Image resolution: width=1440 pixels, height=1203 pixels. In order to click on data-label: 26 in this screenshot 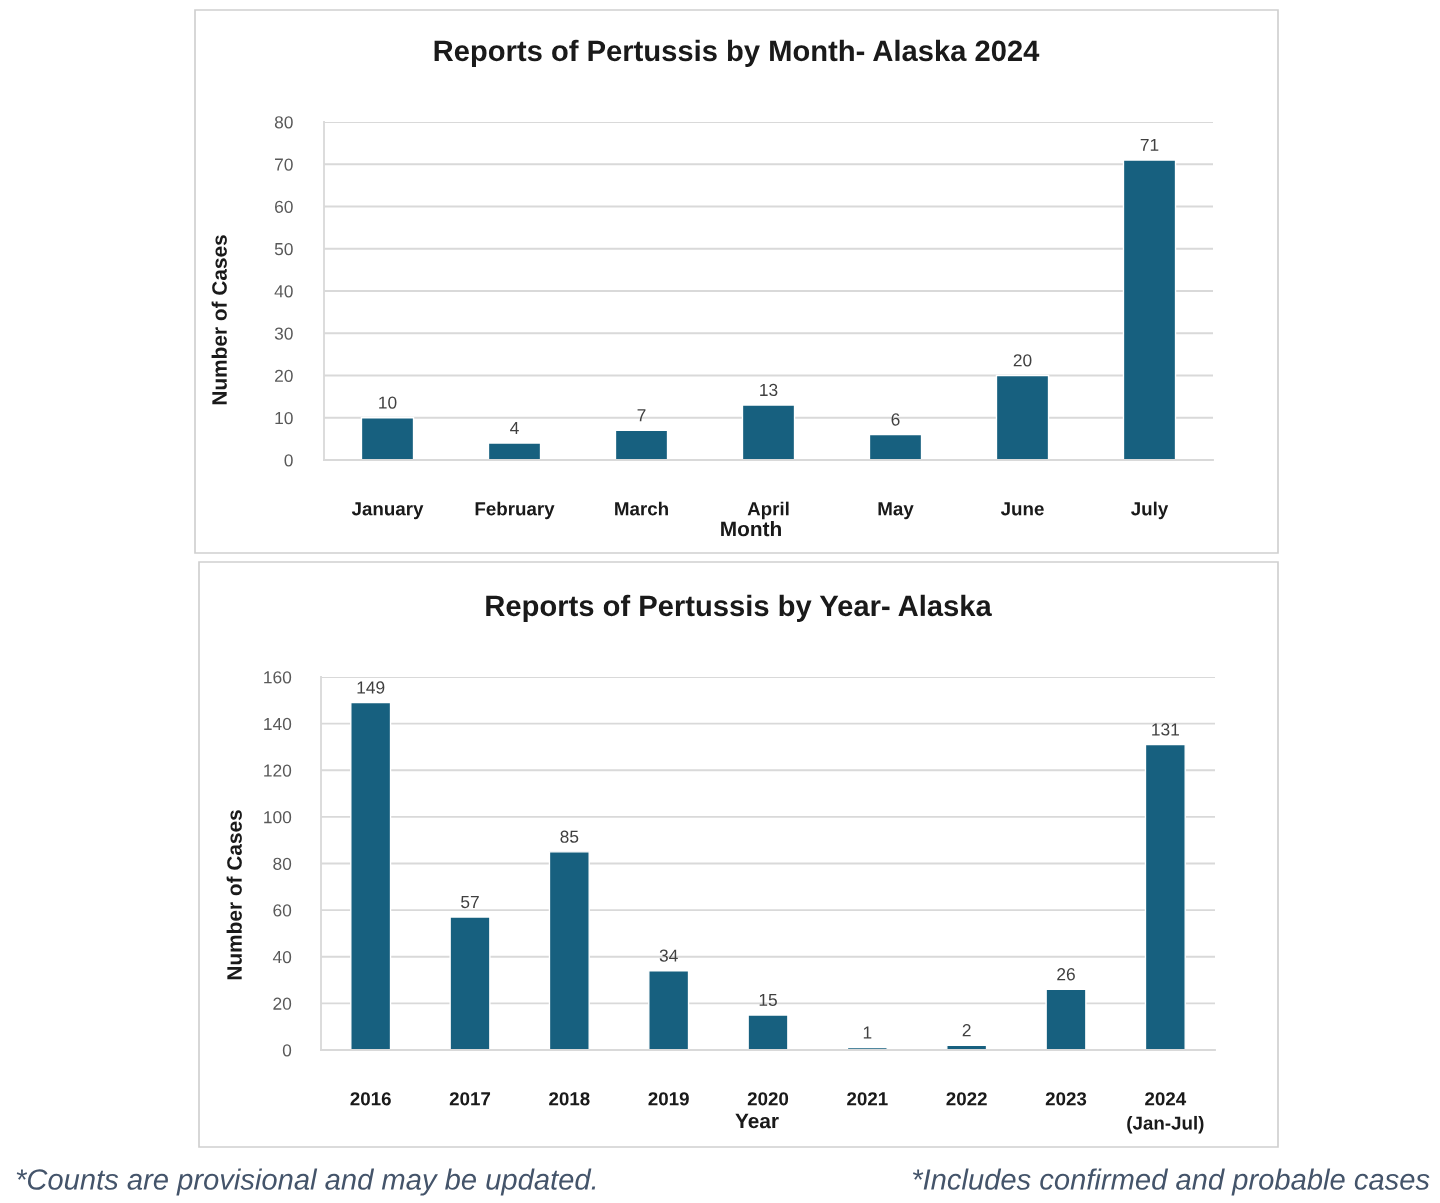, I will do `click(1066, 974)`.